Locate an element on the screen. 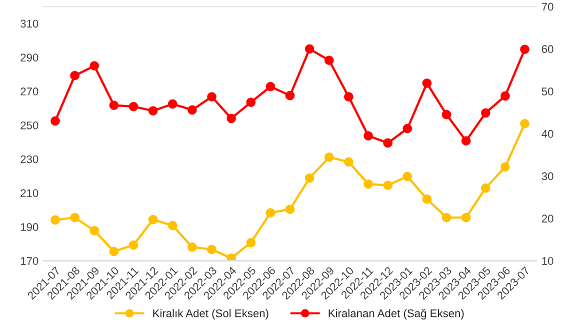 The width and height of the screenshot is (580, 326). y-tick-label: 290 is located at coordinates (29, 58).